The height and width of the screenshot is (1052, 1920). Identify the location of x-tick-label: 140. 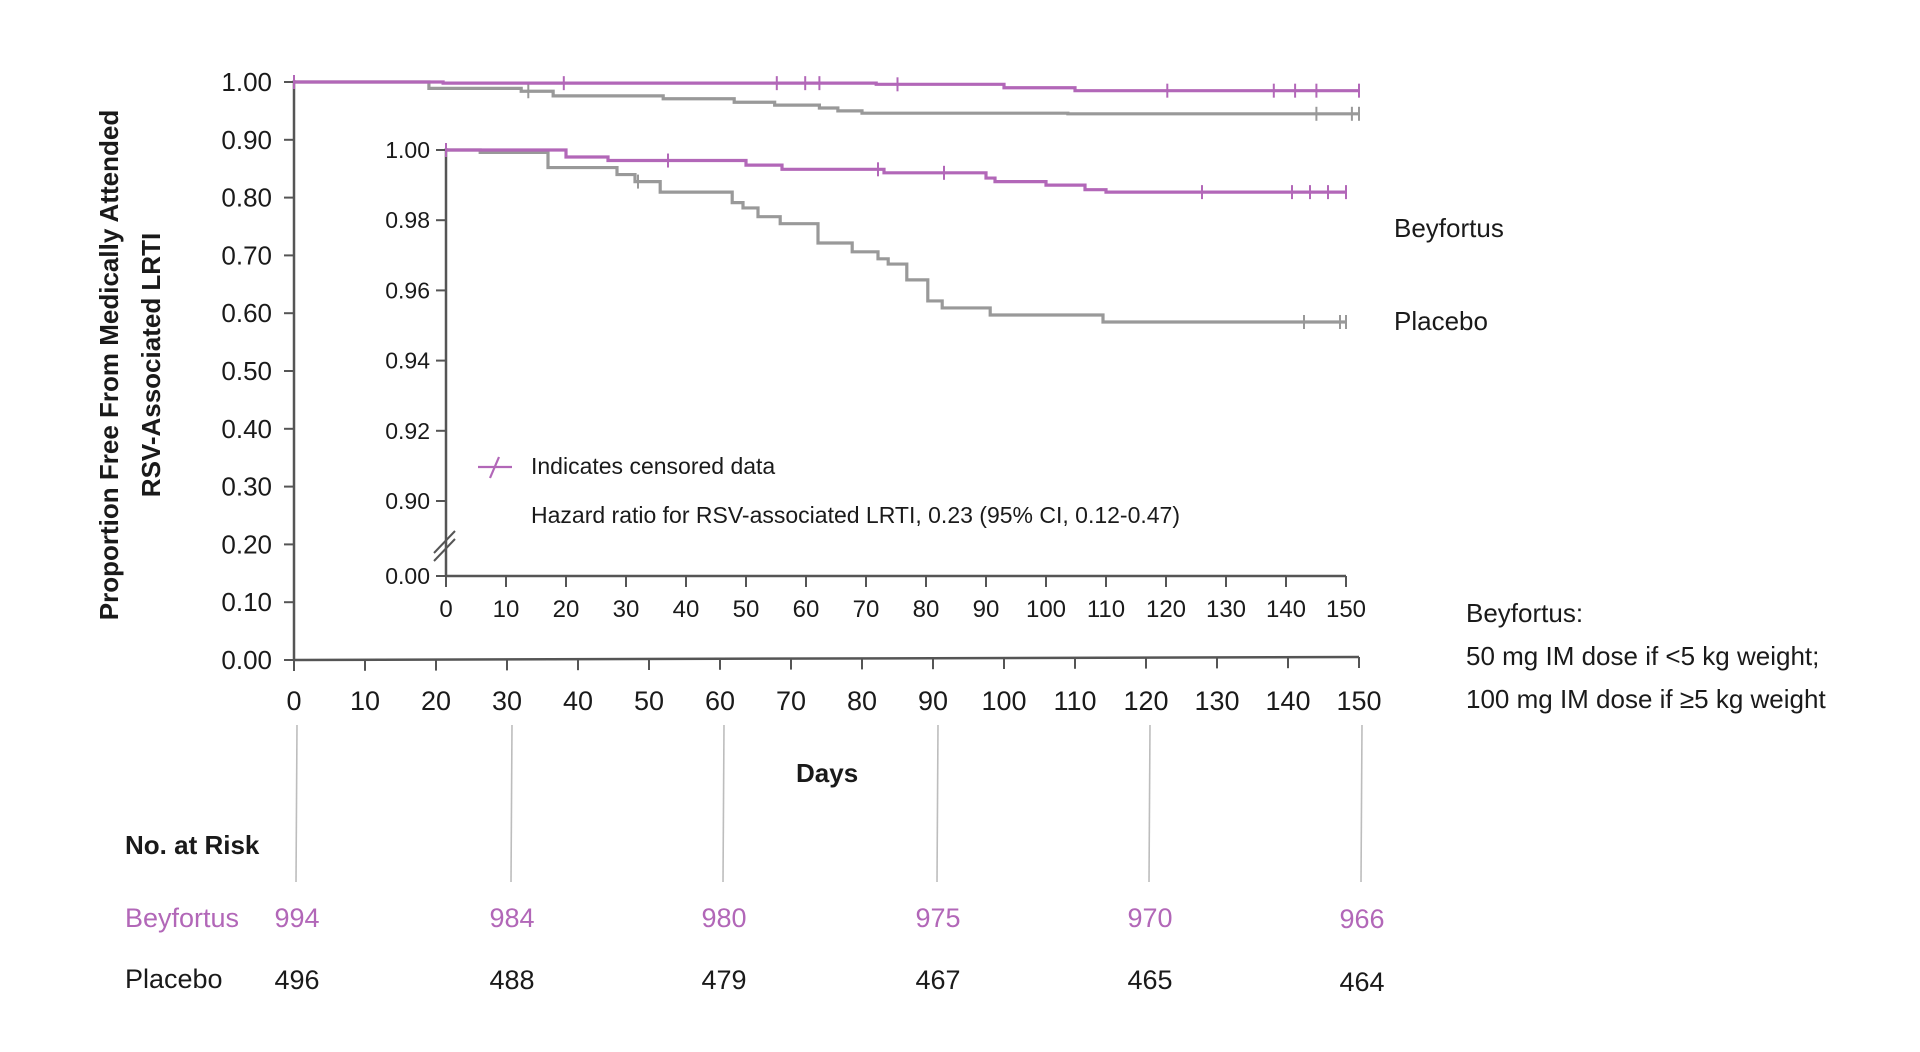
(1287, 701).